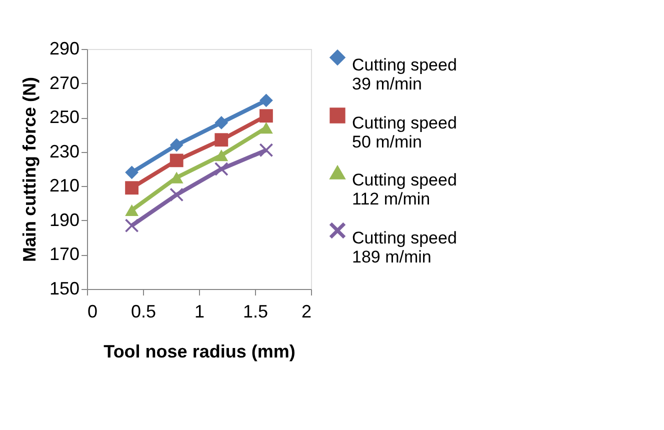  Describe the element at coordinates (93, 312) in the screenshot. I see `x-tick-label: 0` at that location.